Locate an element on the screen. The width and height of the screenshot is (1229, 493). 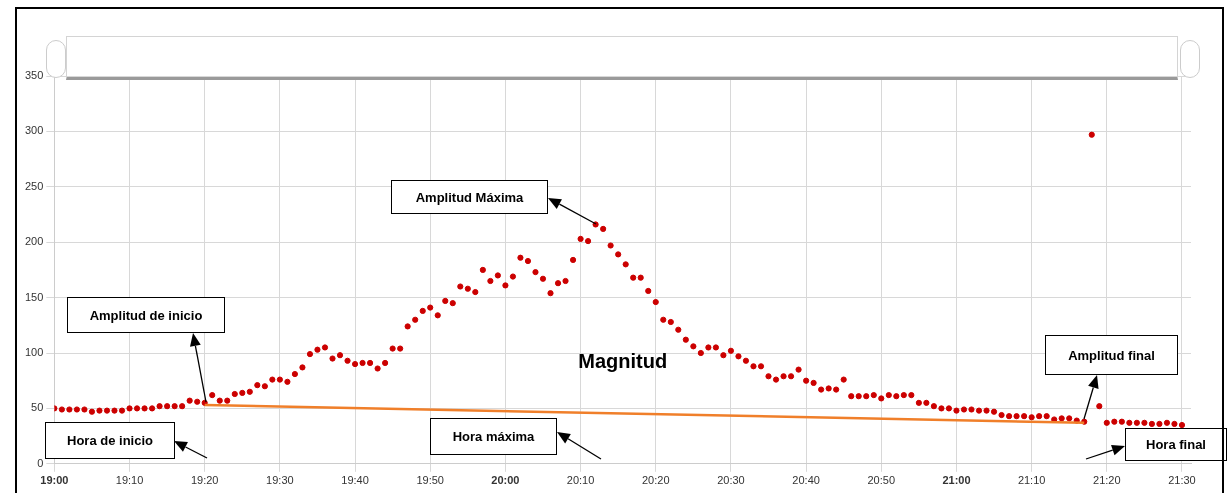
x-tick-label: 19:20 is located at coordinates (204, 480).